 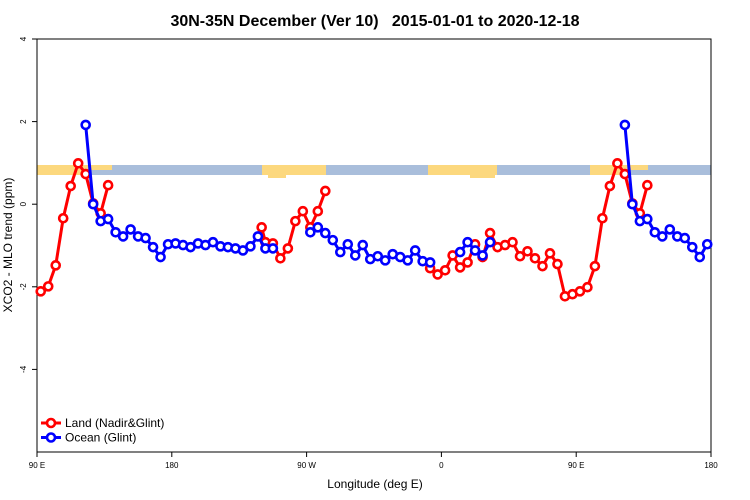 What do you see at coordinates (23, 287) in the screenshot?
I see `y-tick-label: -2` at bounding box center [23, 287].